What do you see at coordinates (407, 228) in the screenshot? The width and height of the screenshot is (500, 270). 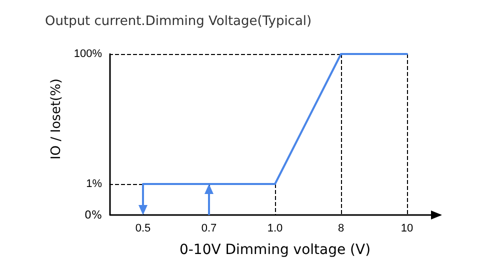 I see `x-tick-label: 10` at bounding box center [407, 228].